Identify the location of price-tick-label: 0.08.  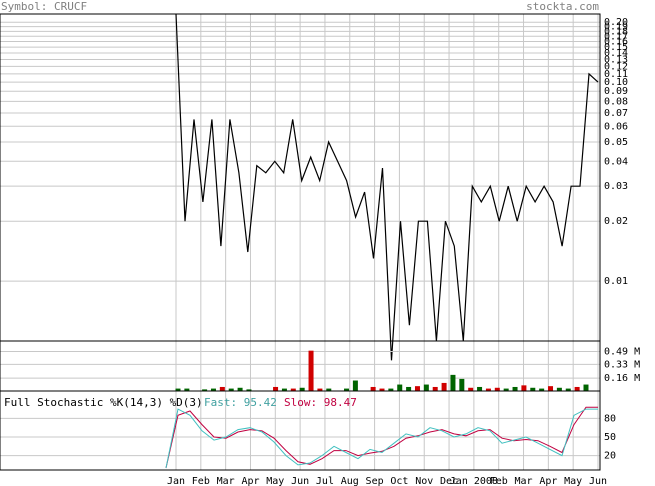
(616, 101).